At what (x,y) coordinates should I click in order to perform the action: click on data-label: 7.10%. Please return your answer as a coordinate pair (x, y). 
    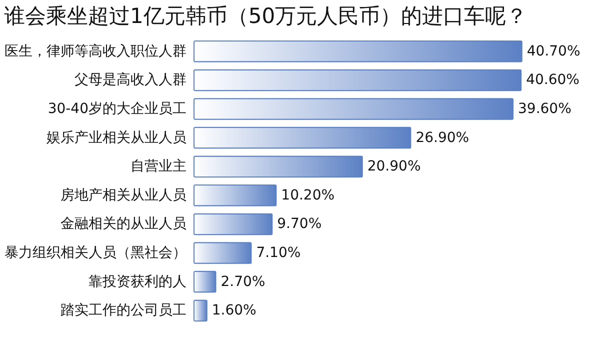
    Looking at the image, I should click on (278, 253).